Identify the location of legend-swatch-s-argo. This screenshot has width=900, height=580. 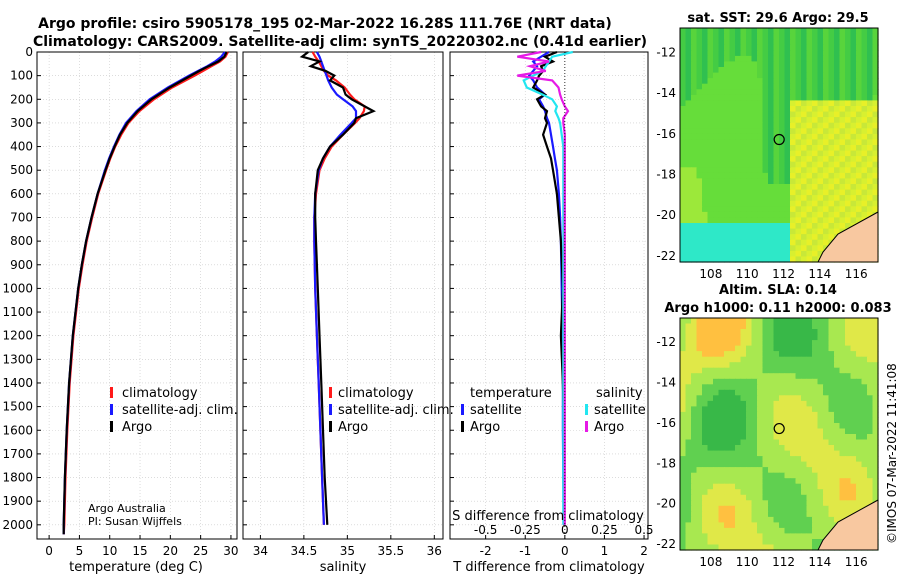
(586, 426).